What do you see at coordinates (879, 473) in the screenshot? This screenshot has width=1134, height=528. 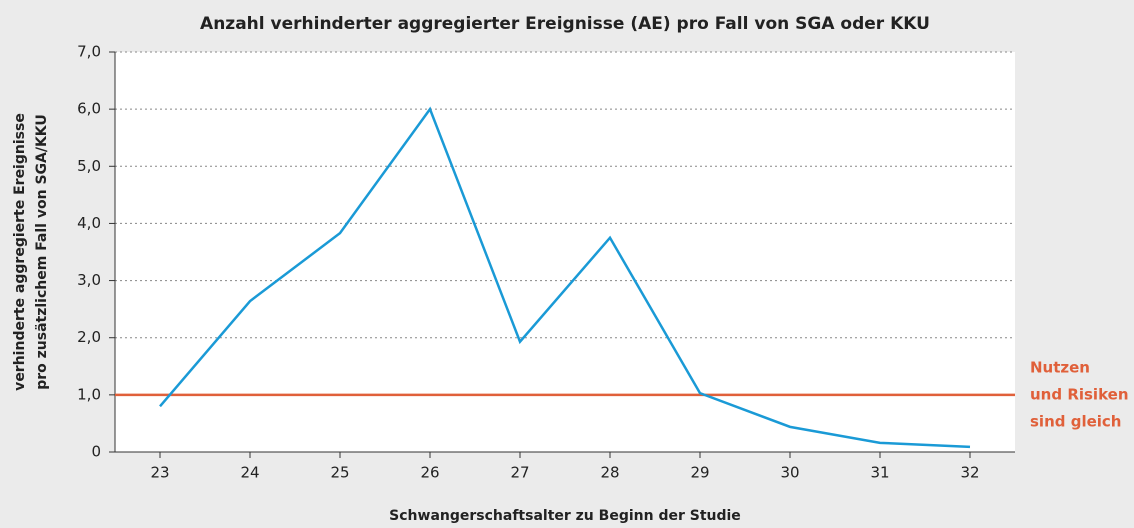 I see `x-tick-label: 31` at bounding box center [879, 473].